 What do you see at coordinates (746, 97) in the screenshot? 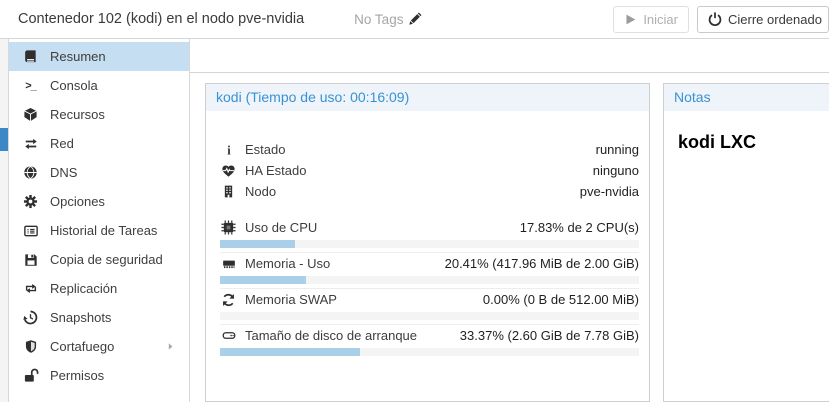
I see `notes-panel-header: Notas` at bounding box center [746, 97].